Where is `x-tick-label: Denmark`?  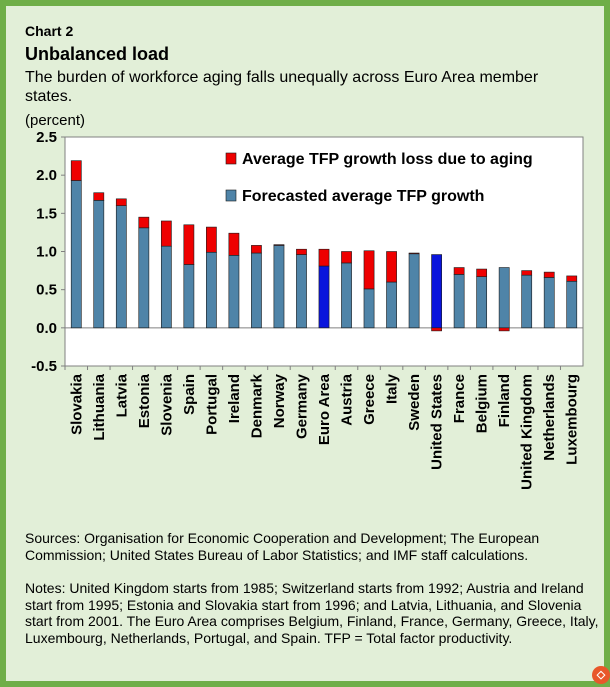 x-tick-label: Denmark is located at coordinates (256, 405).